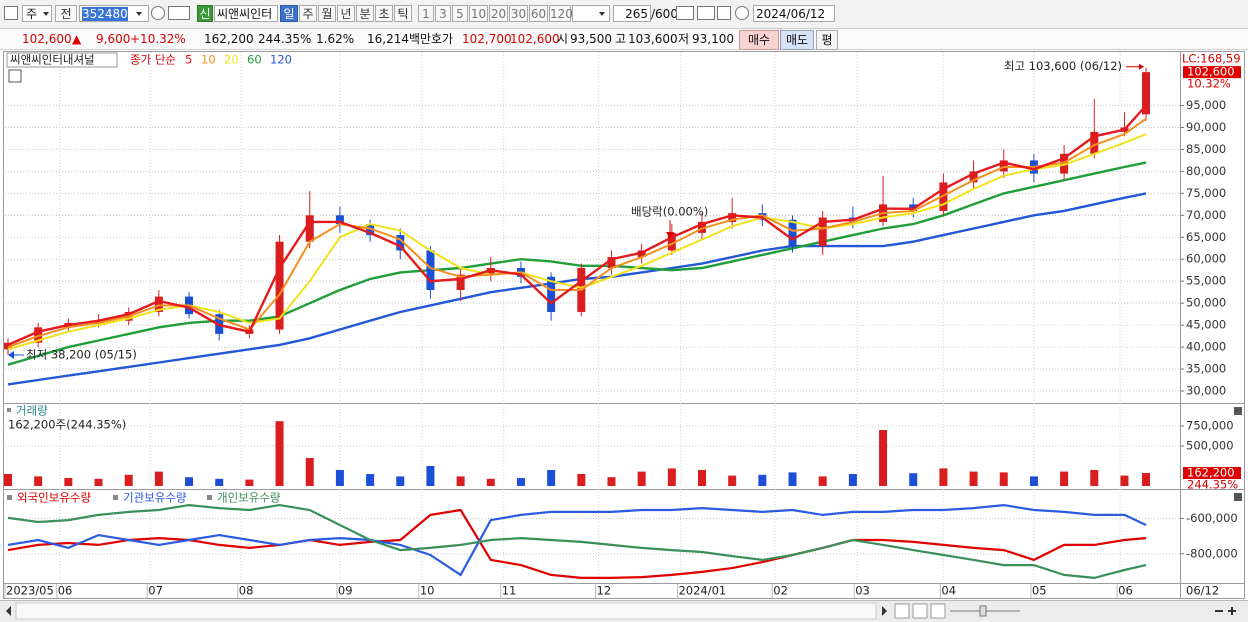  What do you see at coordinates (563, 39) in the screenshot?
I see `open-label: 시` at bounding box center [563, 39].